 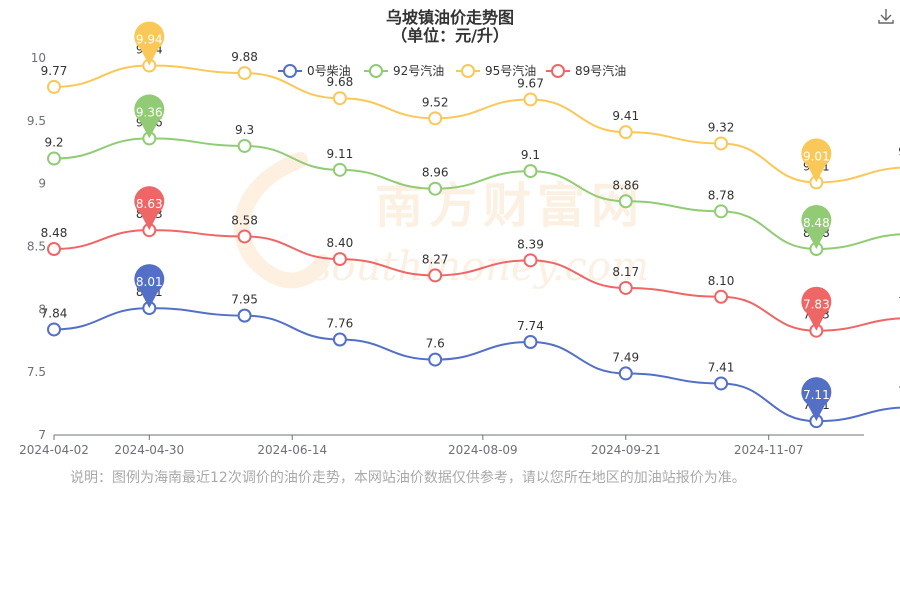 I want to click on data-label: 9.67, so click(x=530, y=83).